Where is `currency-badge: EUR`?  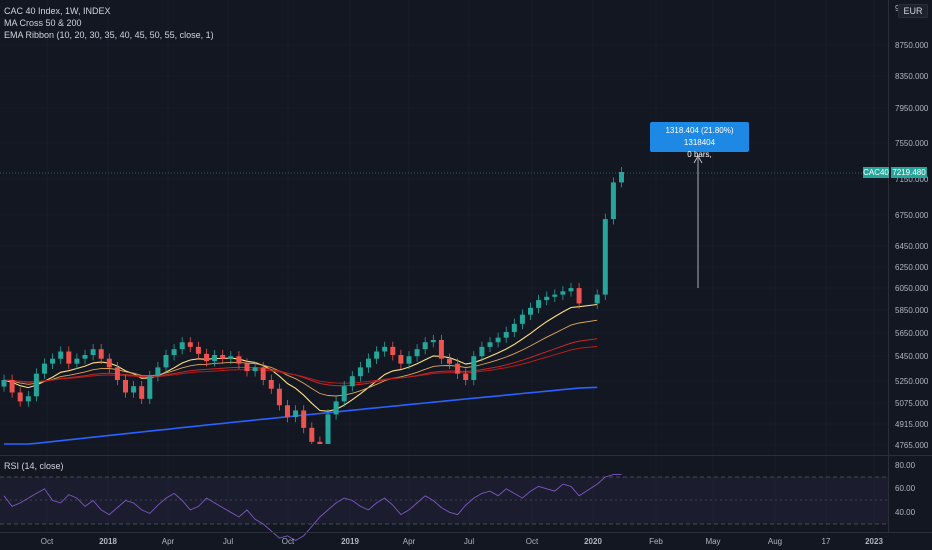
currency-badge: EUR is located at coordinates (913, 11).